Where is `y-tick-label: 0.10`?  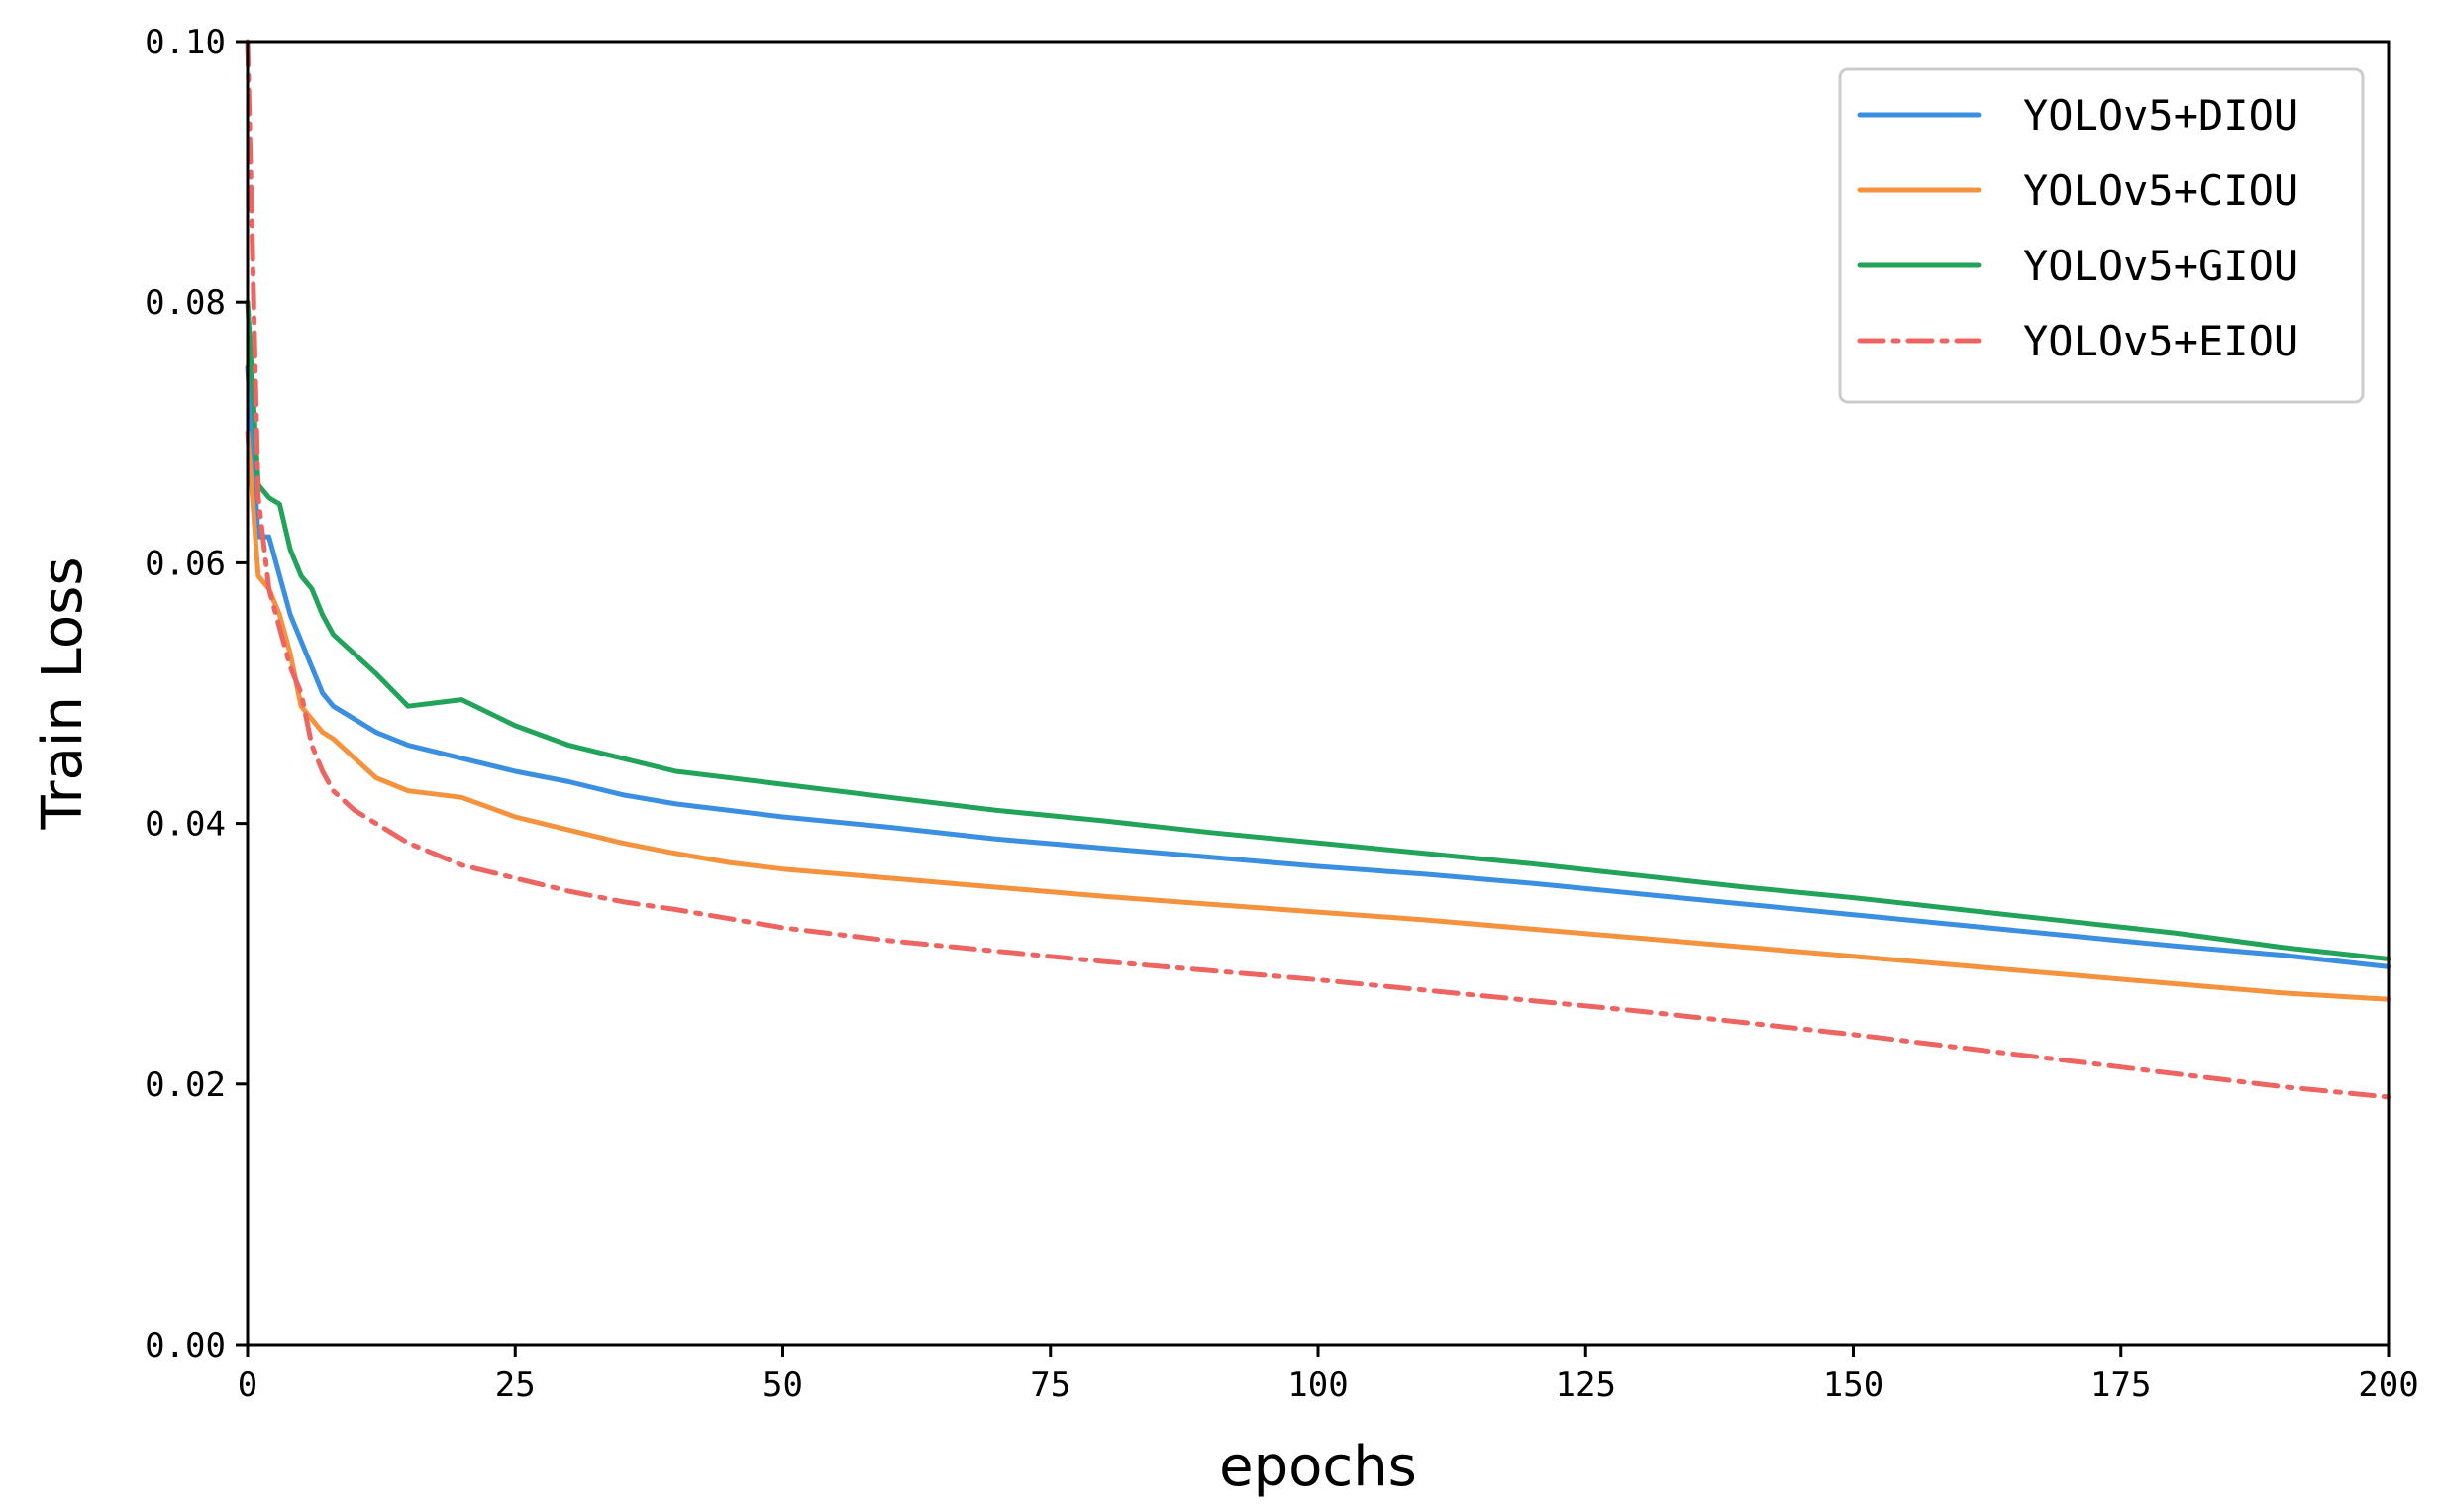
y-tick-label: 0.10 is located at coordinates (185, 42).